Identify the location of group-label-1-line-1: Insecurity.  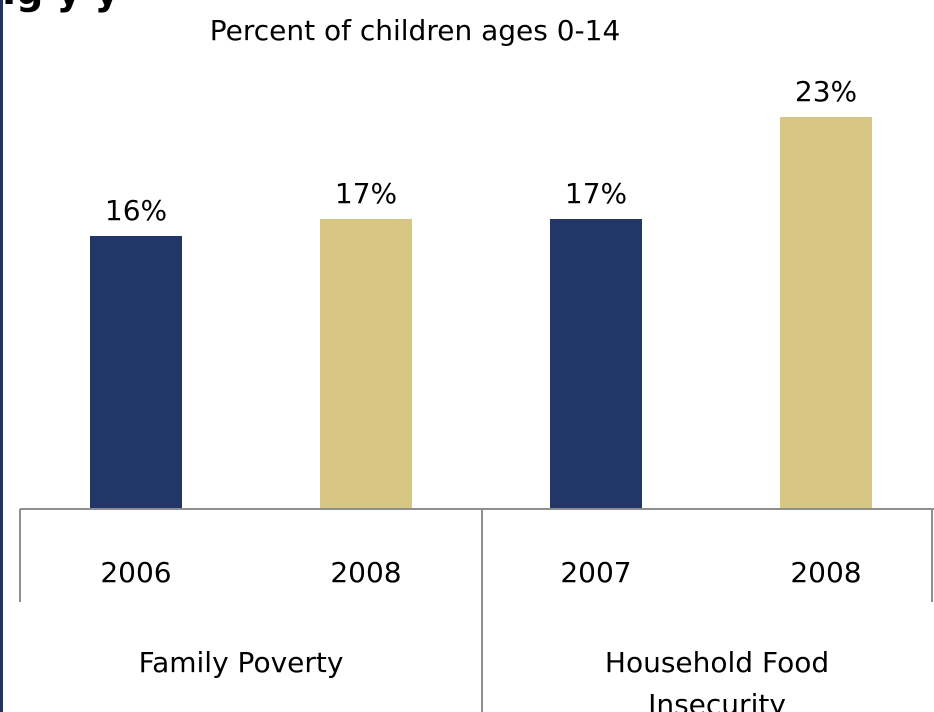
(717, 700).